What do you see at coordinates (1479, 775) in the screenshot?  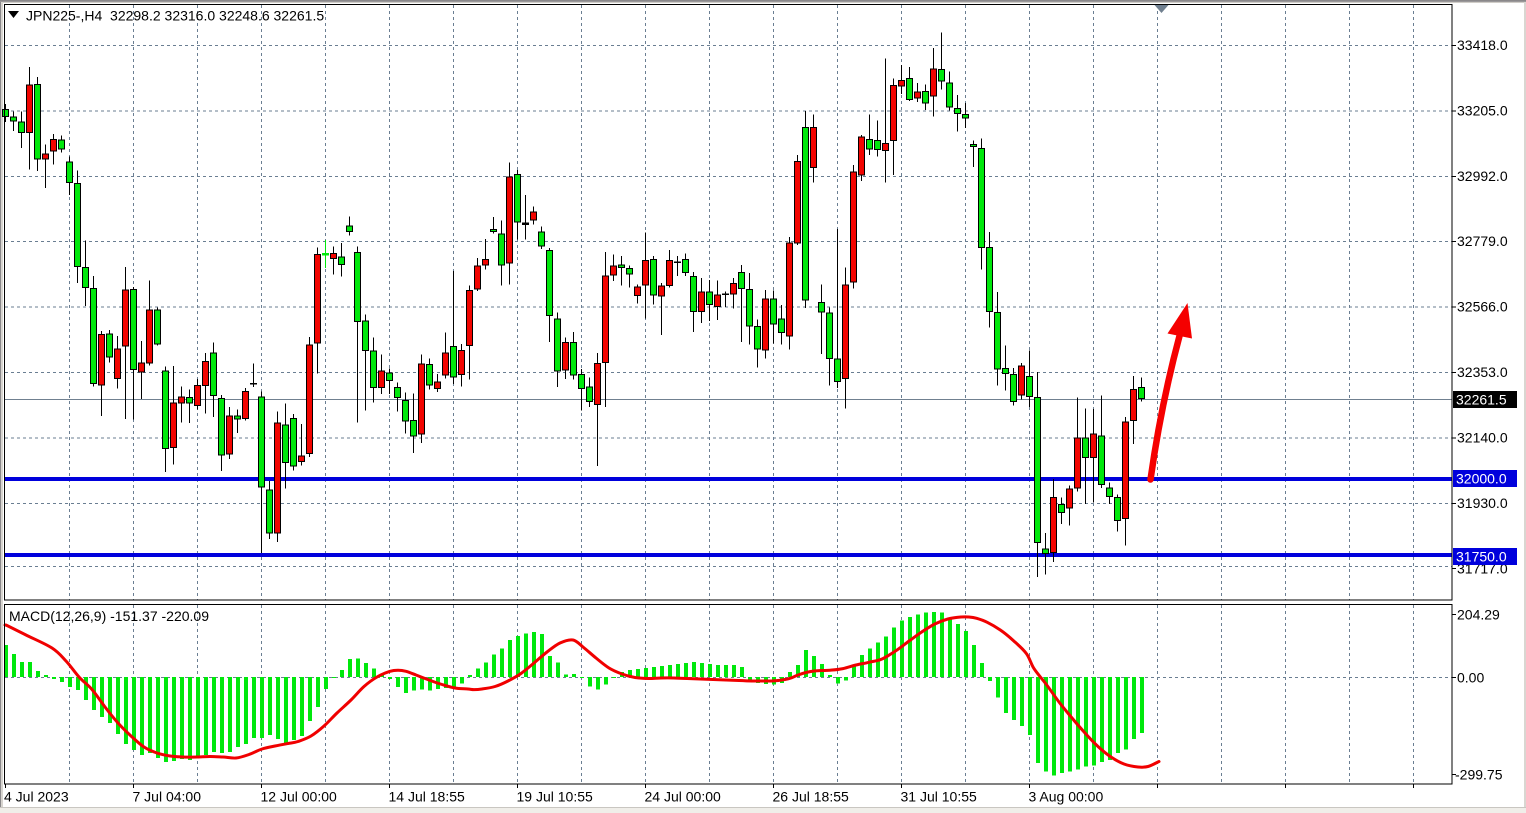 I see `svg-text: -299.75` at bounding box center [1479, 775].